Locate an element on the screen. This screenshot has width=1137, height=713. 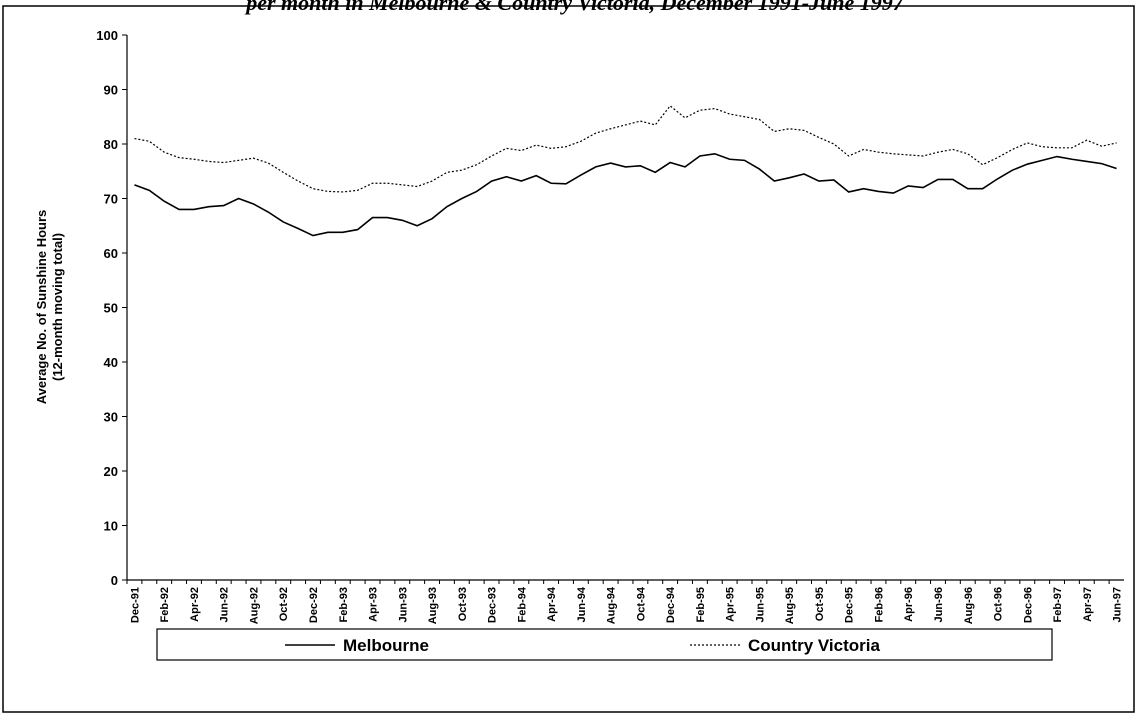
x-tick-label: Aug-93 is located at coordinates (433, 605).